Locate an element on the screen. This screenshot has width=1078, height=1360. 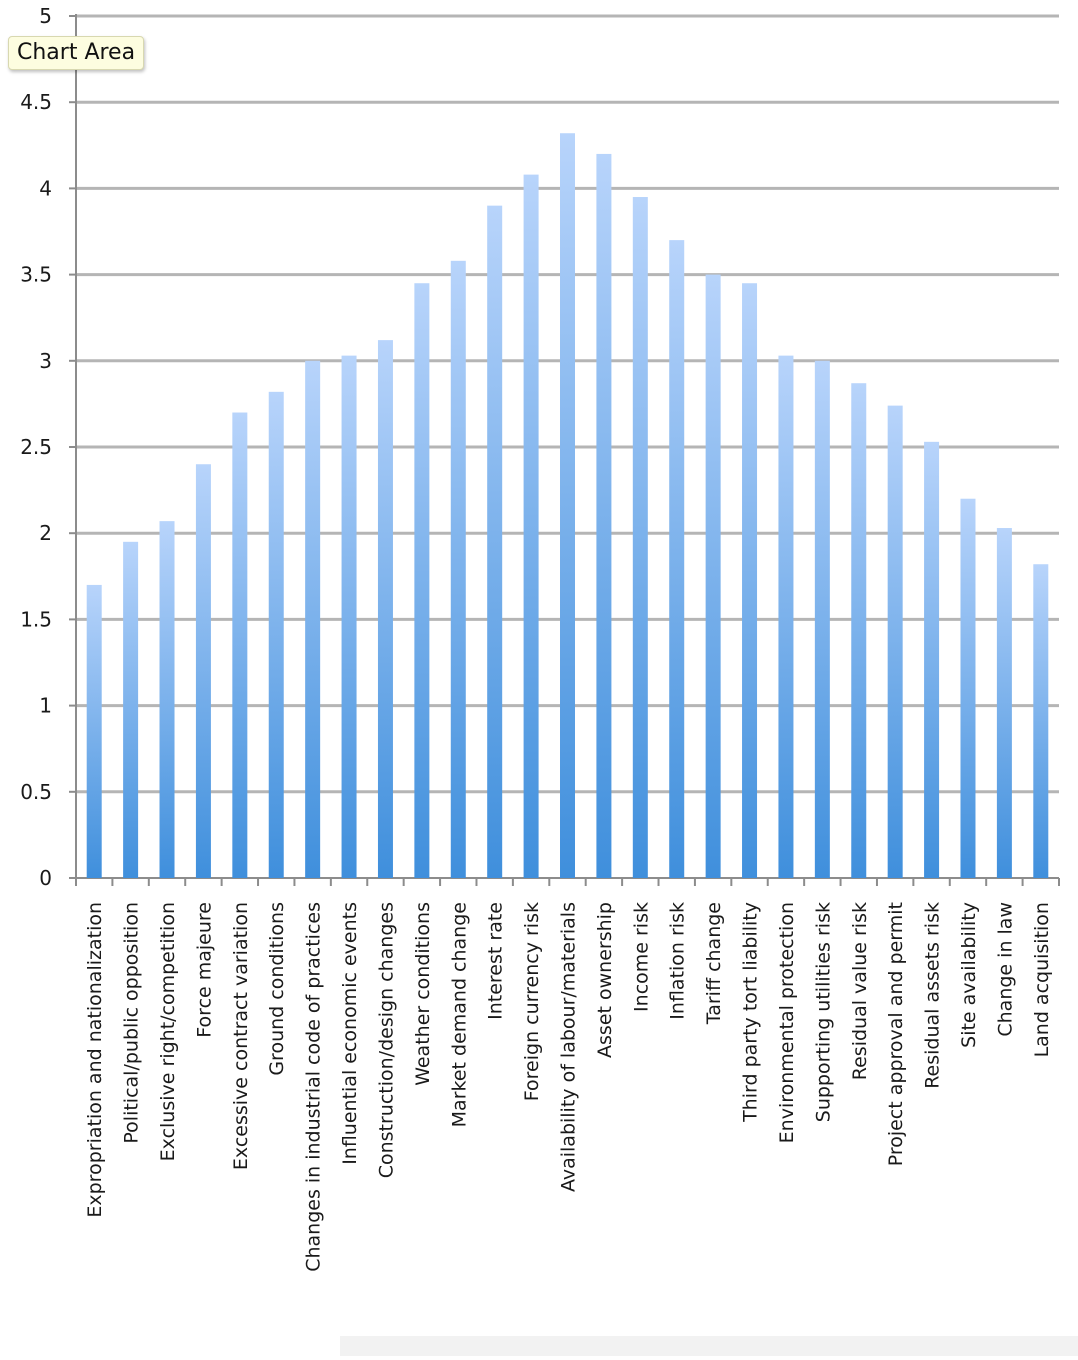
y-tick-label: 2.5 is located at coordinates (36, 447).